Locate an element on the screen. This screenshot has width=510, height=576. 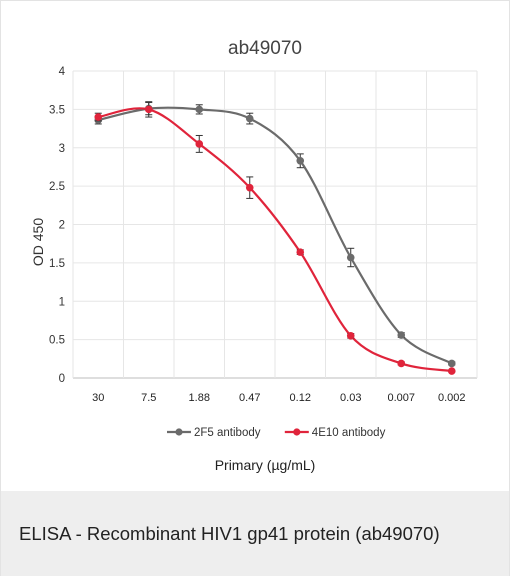
legend: 2F5 antibody 4E10 antibody is located at coordinates (276, 433).